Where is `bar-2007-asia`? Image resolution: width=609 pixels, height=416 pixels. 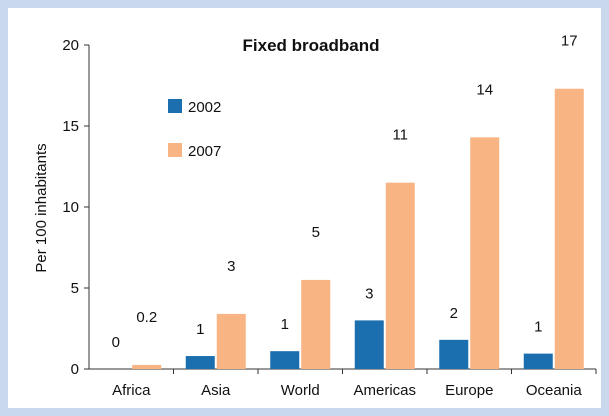 bar-2007-asia is located at coordinates (231, 341).